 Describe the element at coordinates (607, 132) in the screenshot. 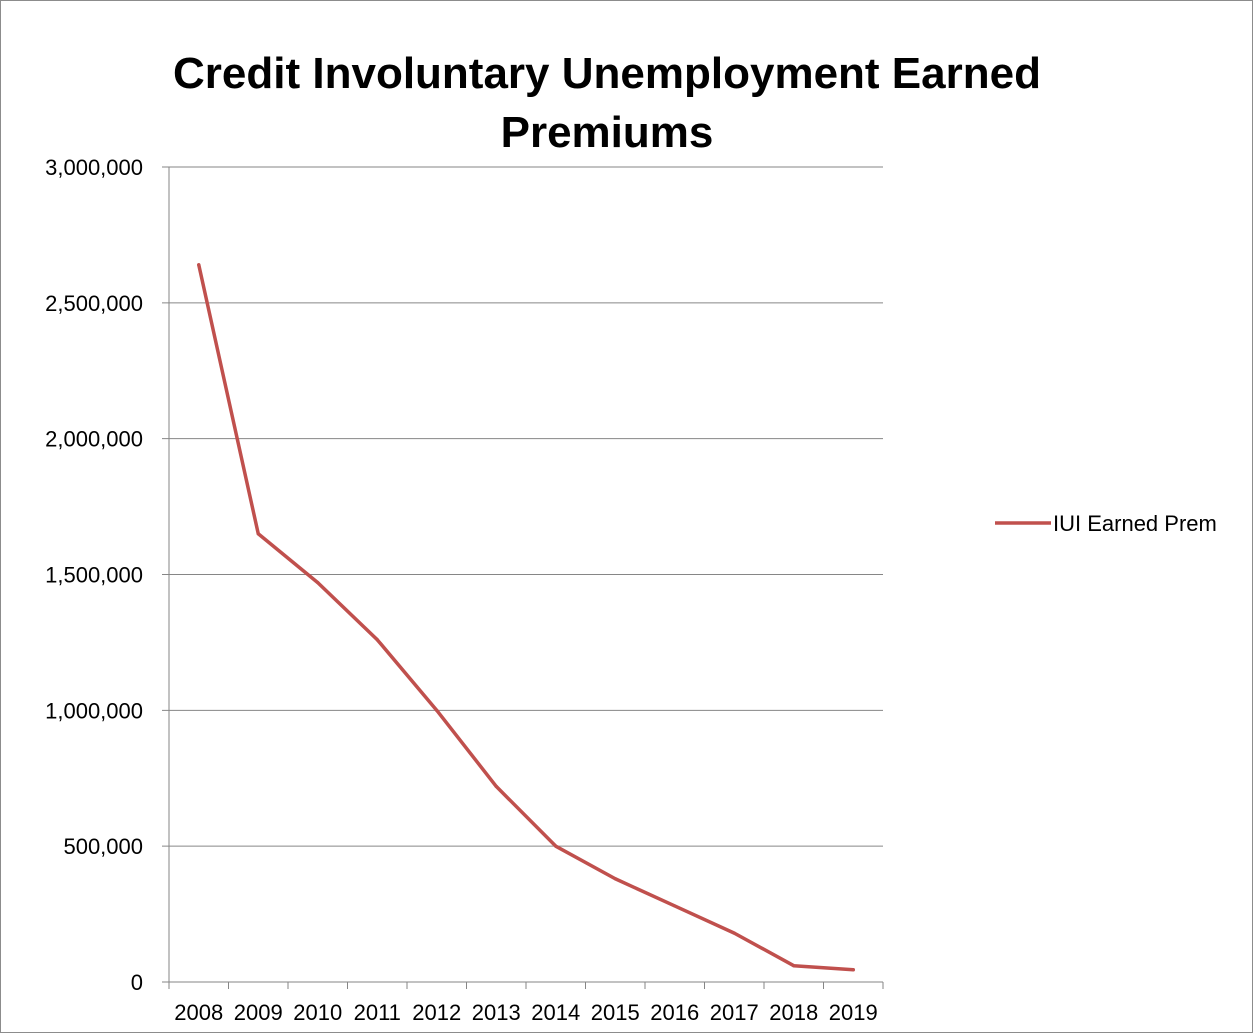

I see `chart-title-line-2: Premiums` at that location.